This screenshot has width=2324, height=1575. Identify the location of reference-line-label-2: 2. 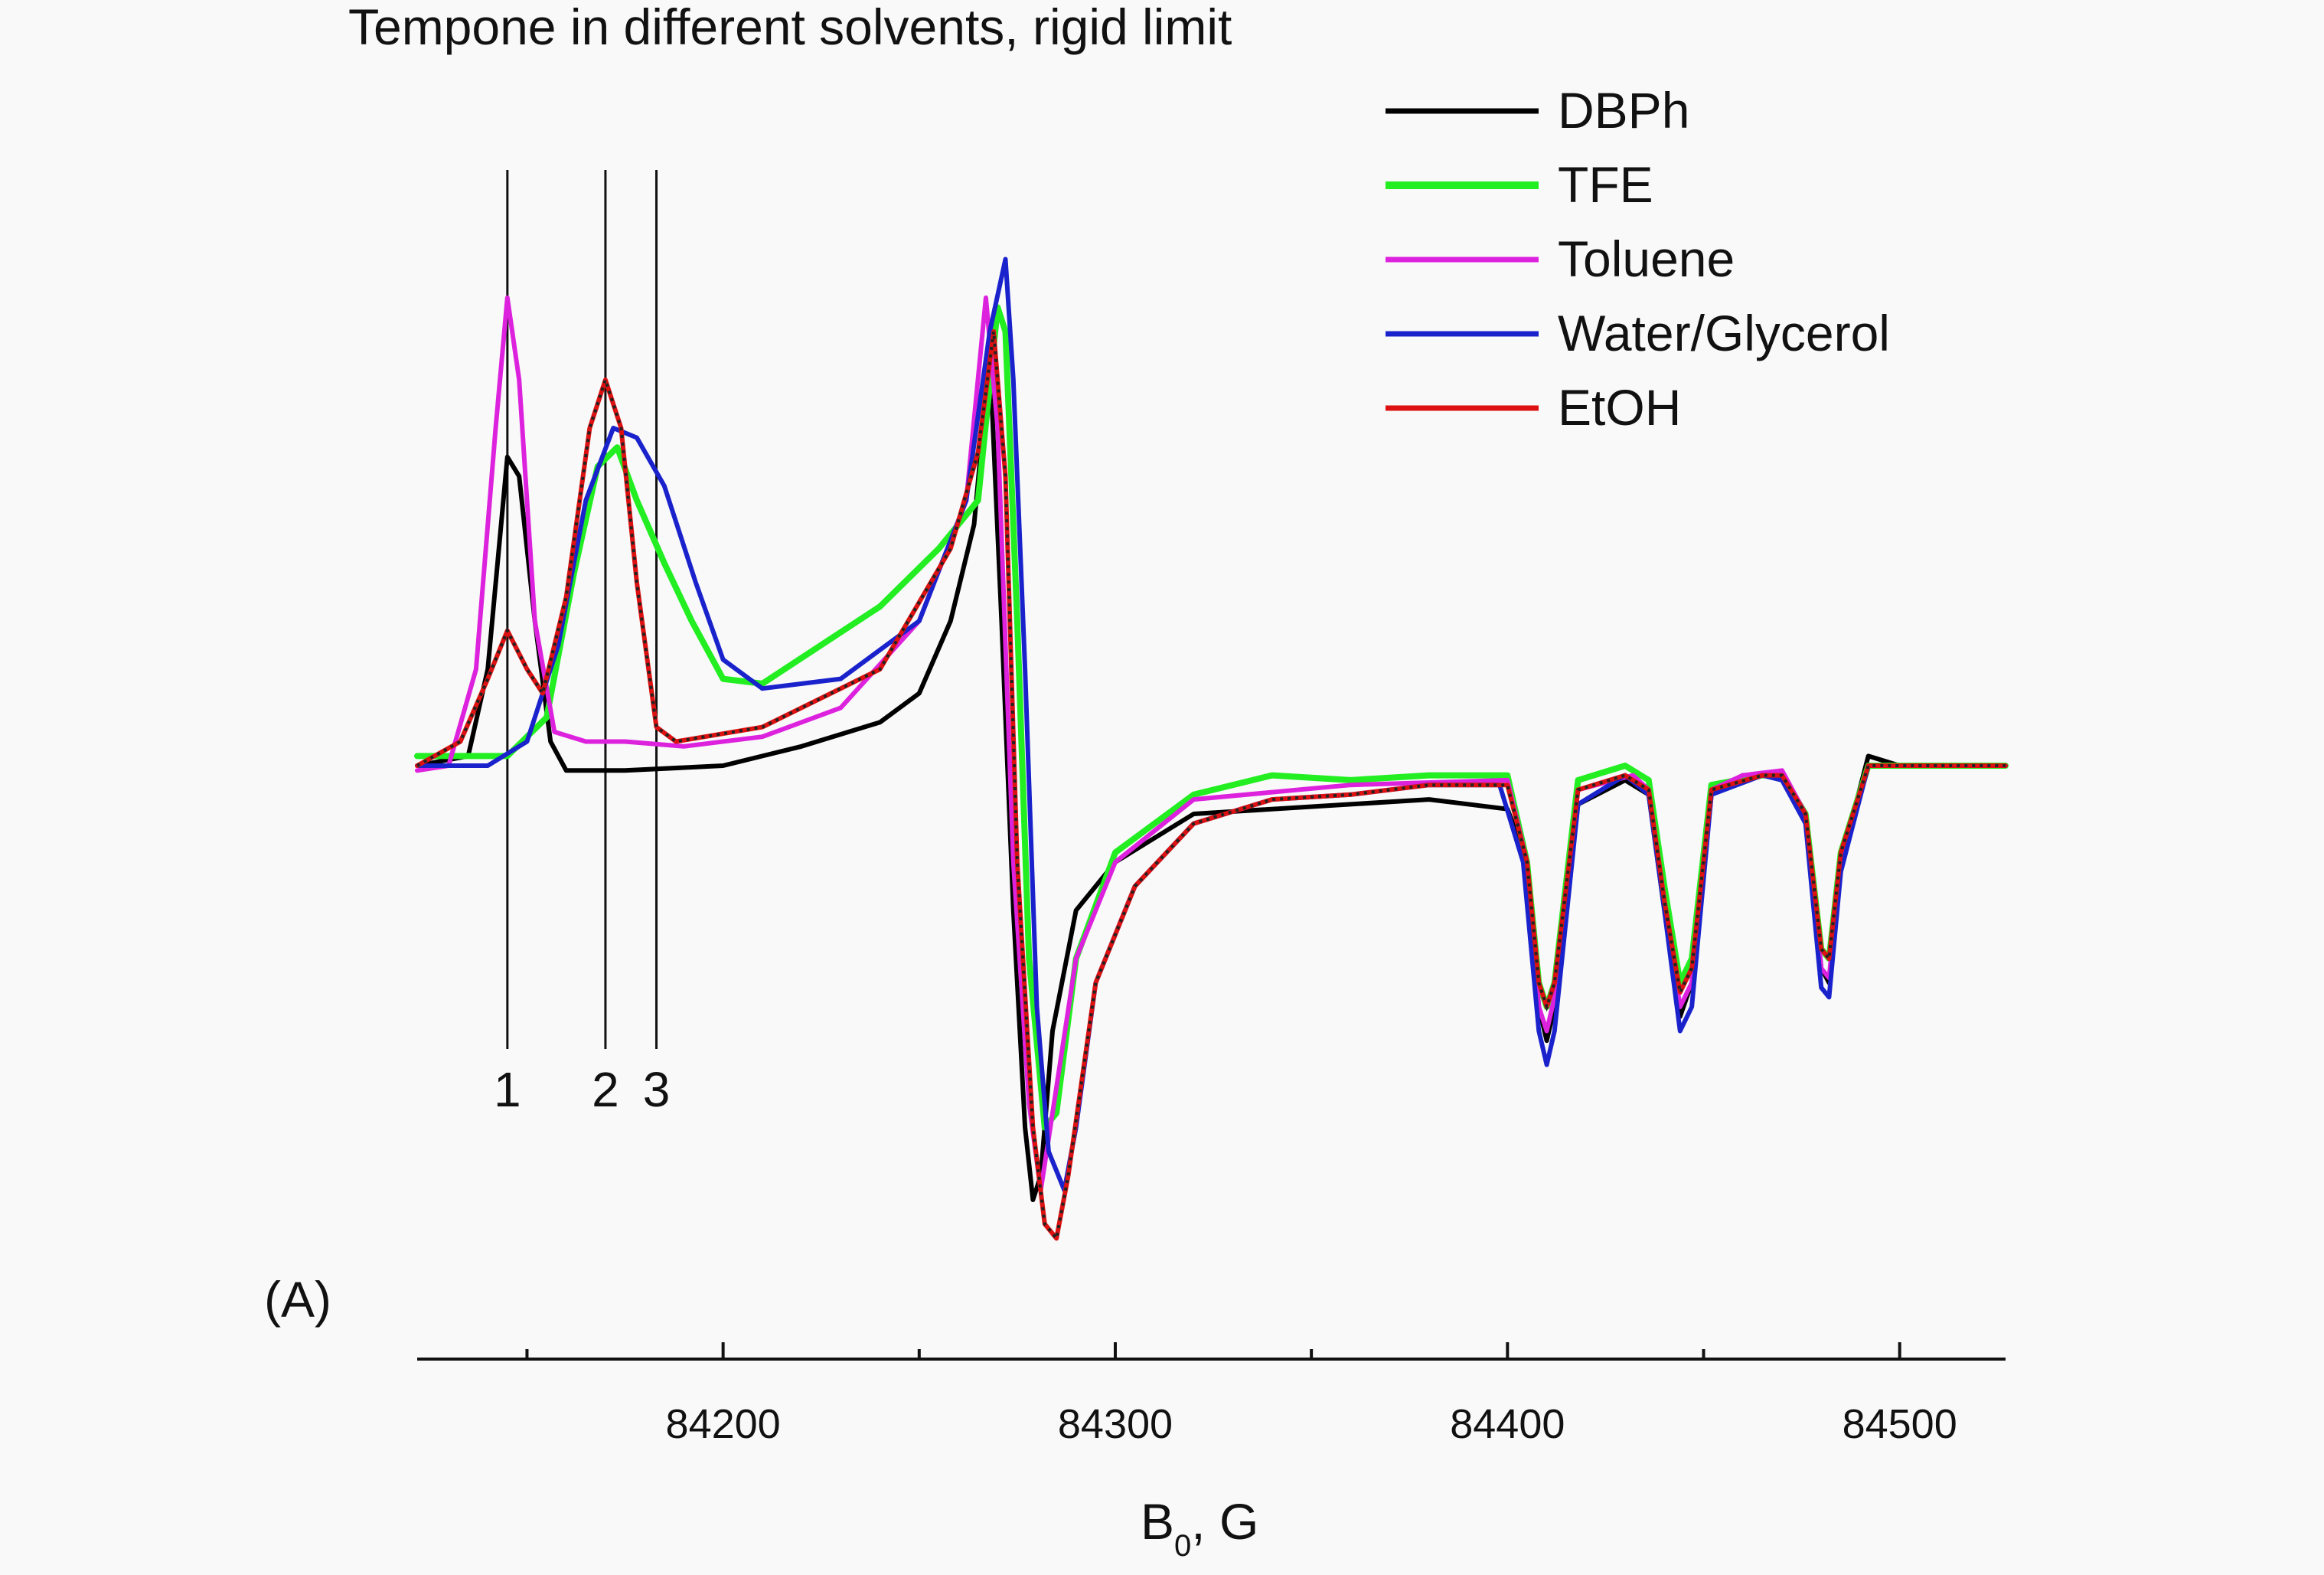
(605, 1089).